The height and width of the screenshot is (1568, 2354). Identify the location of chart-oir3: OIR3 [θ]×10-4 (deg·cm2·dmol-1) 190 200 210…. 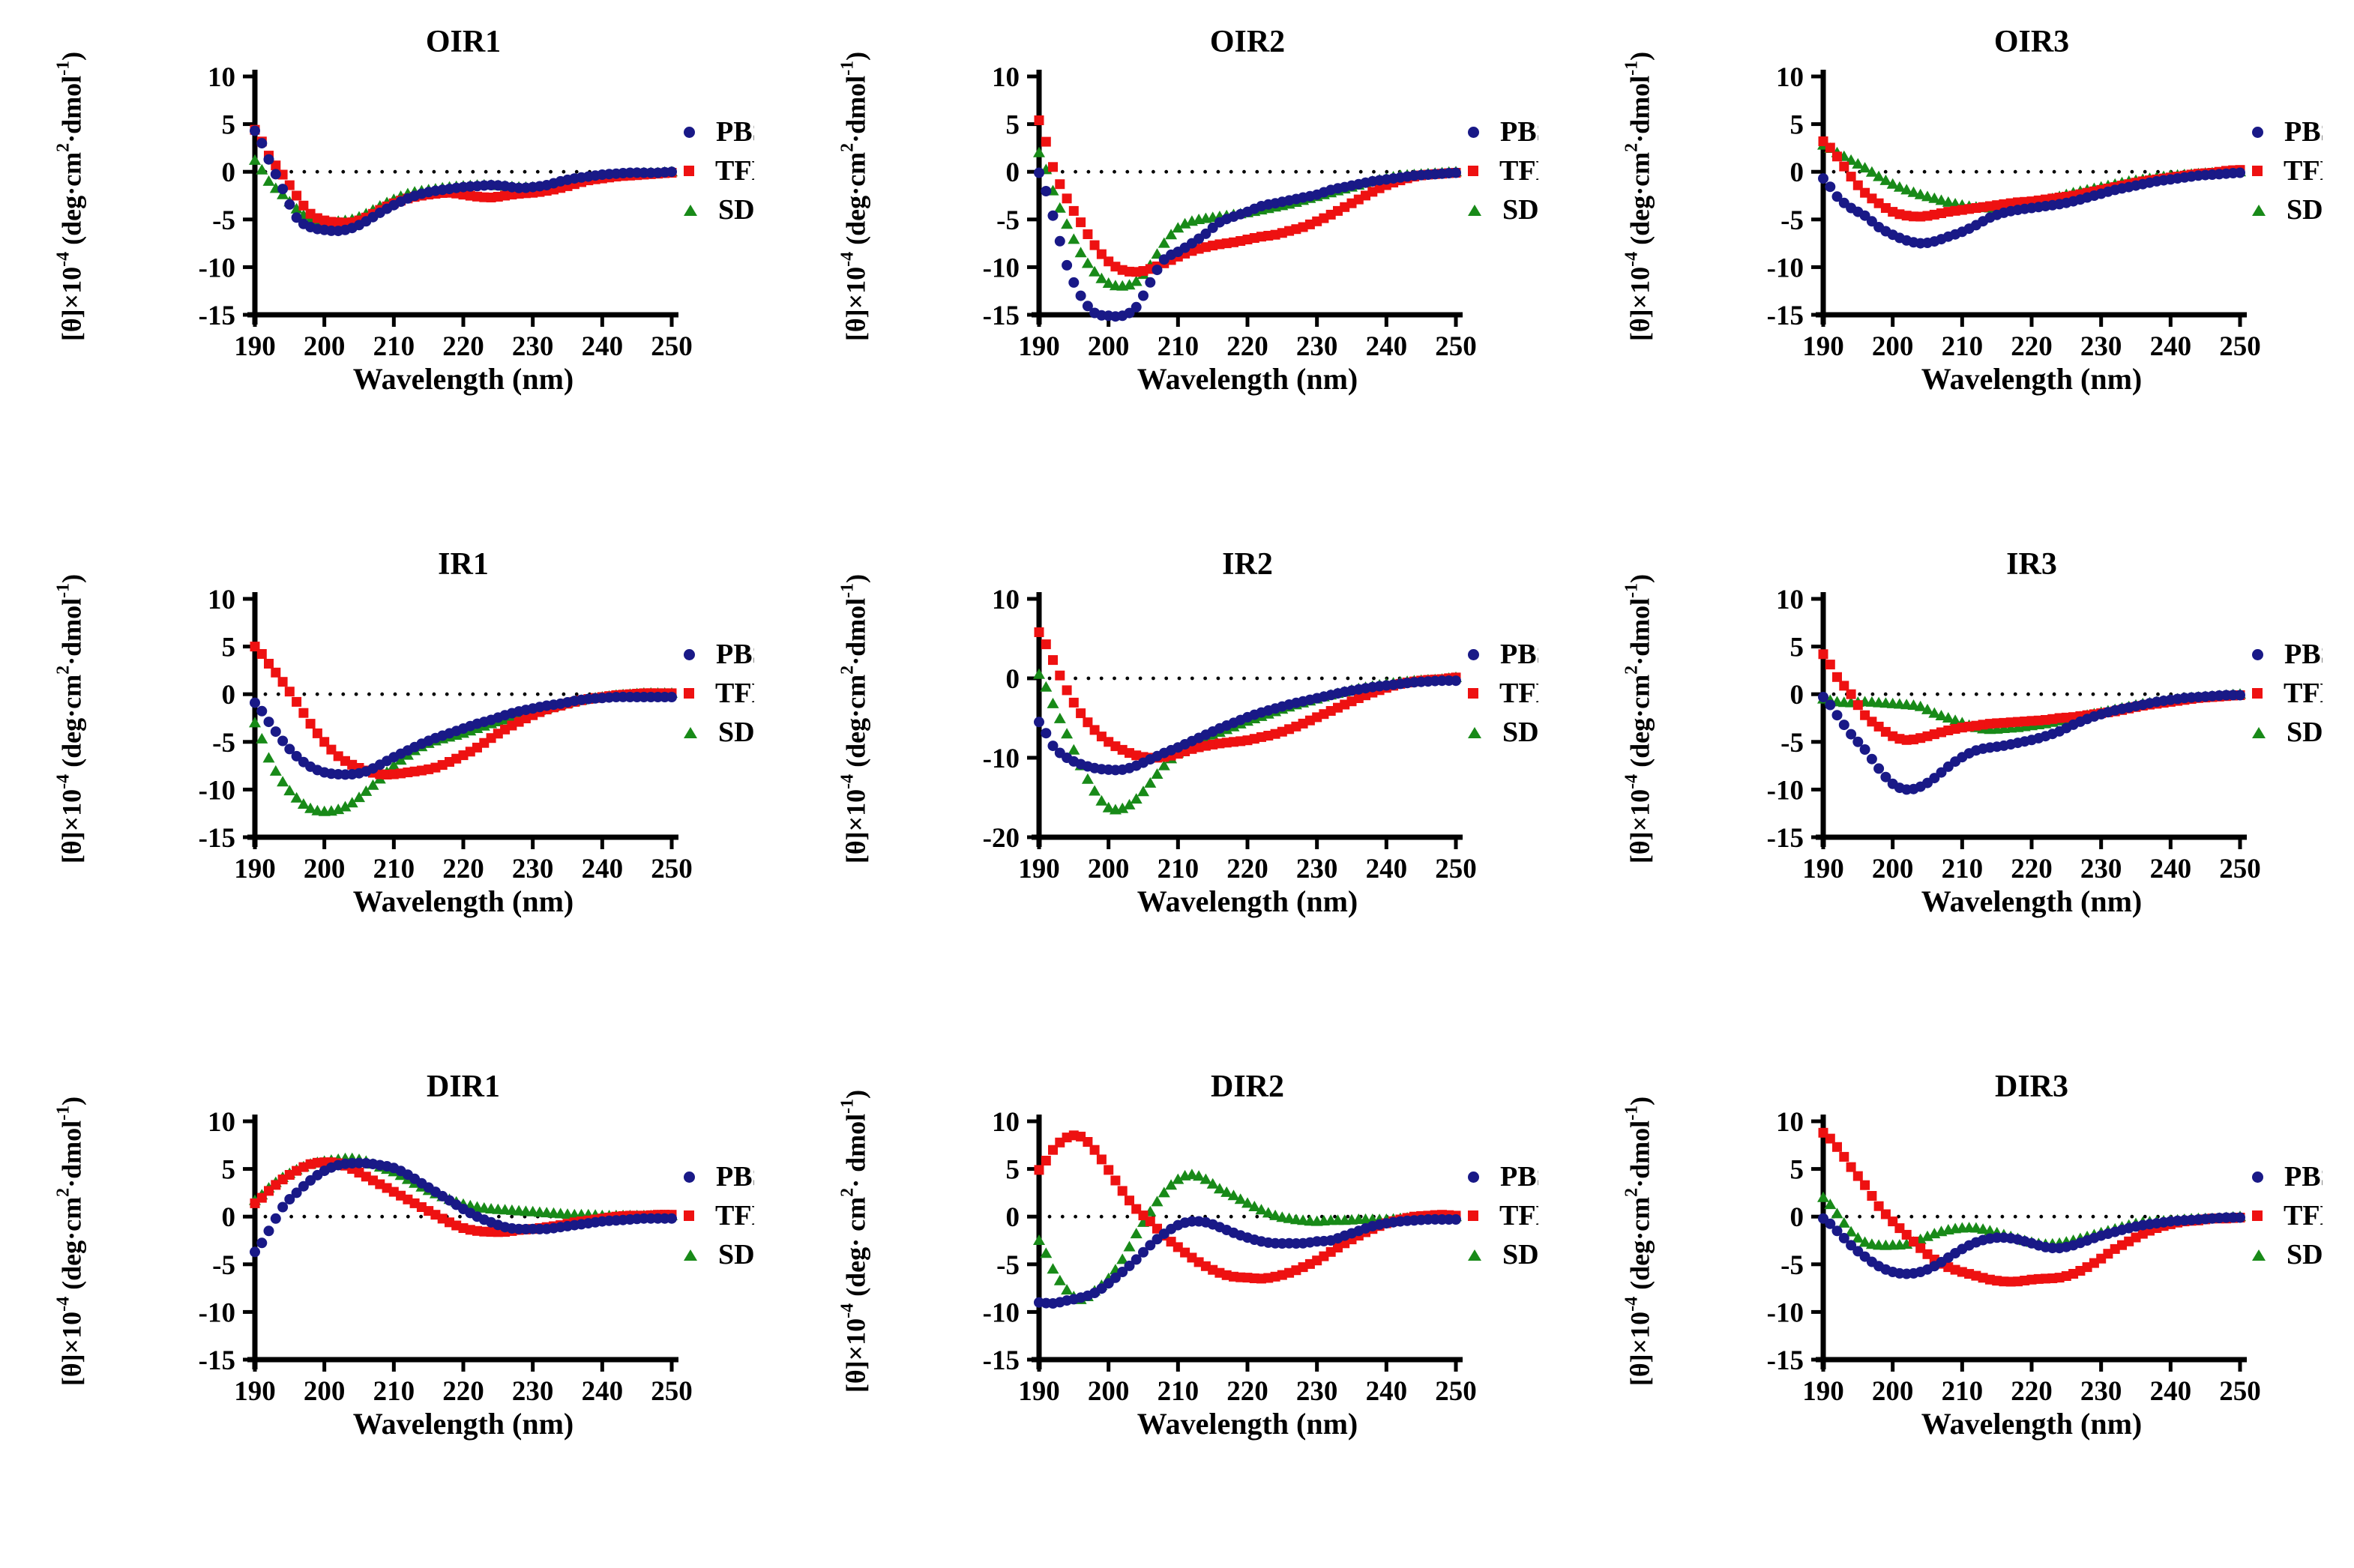
(1960, 261).